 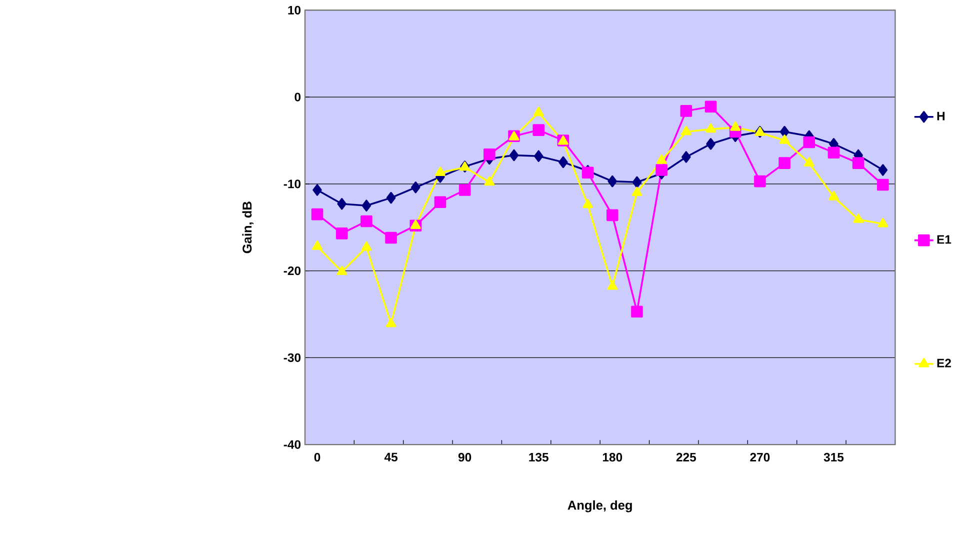 What do you see at coordinates (538, 457) in the screenshot?
I see `x-tick-label: 135` at bounding box center [538, 457].